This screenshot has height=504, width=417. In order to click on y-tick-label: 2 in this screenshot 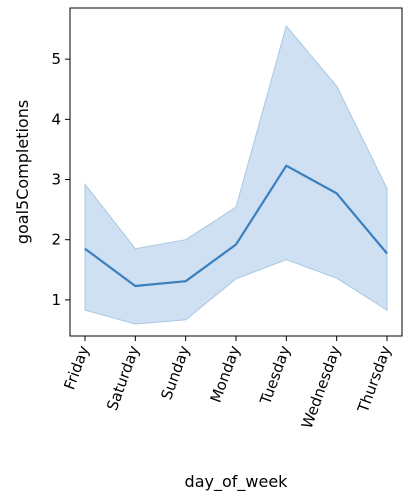, I will do `click(56, 240)`.